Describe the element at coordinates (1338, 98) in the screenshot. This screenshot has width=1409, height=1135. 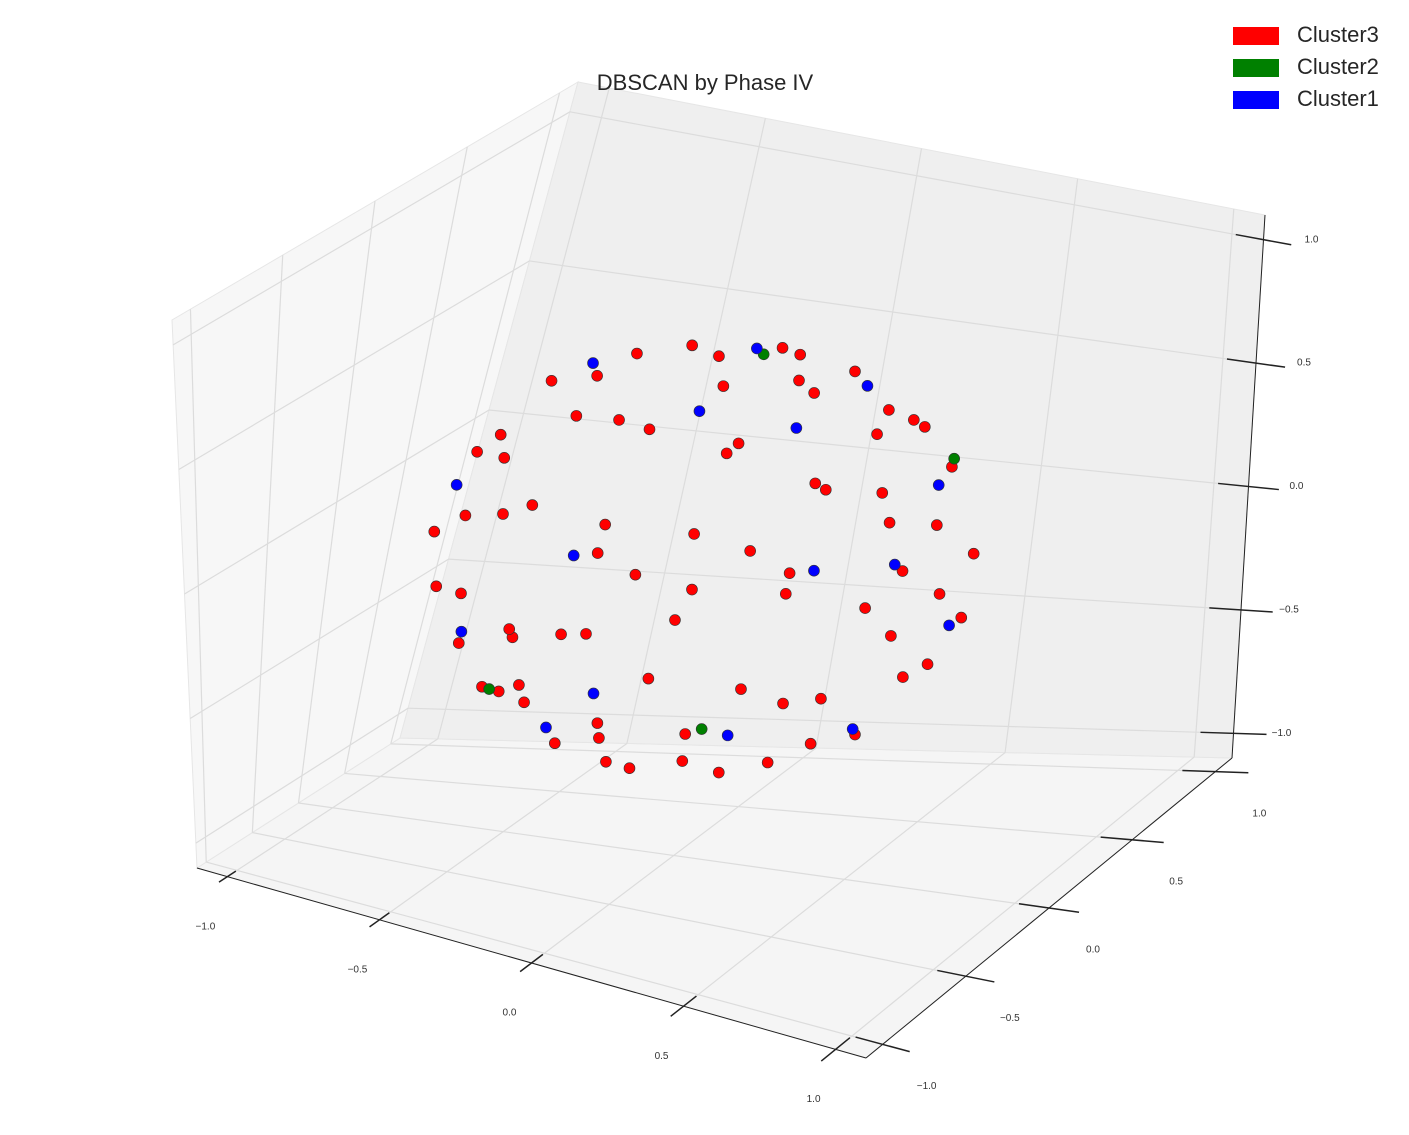
I see `legend-label: Cluster1` at that location.